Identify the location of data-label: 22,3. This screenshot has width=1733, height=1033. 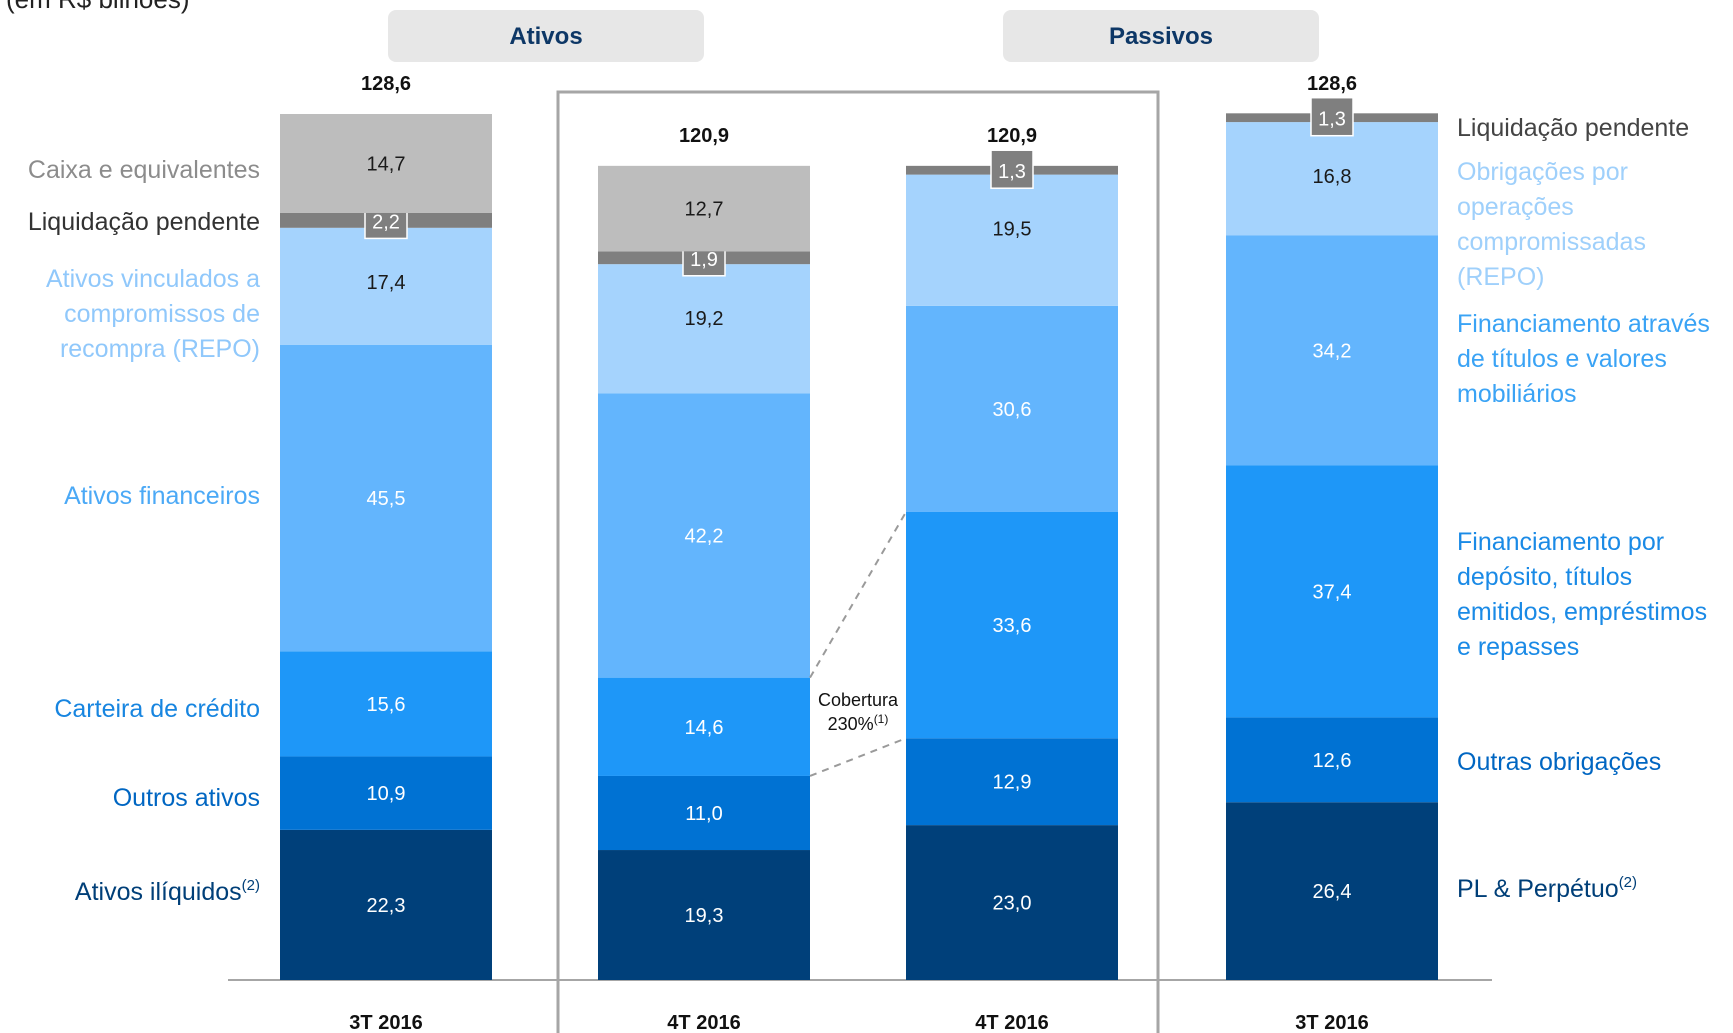
(386, 906).